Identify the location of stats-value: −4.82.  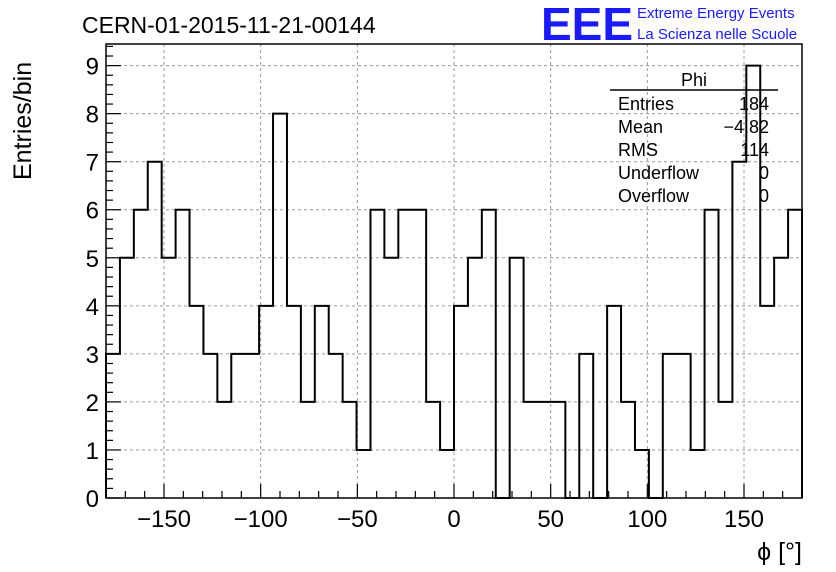
(746, 127).